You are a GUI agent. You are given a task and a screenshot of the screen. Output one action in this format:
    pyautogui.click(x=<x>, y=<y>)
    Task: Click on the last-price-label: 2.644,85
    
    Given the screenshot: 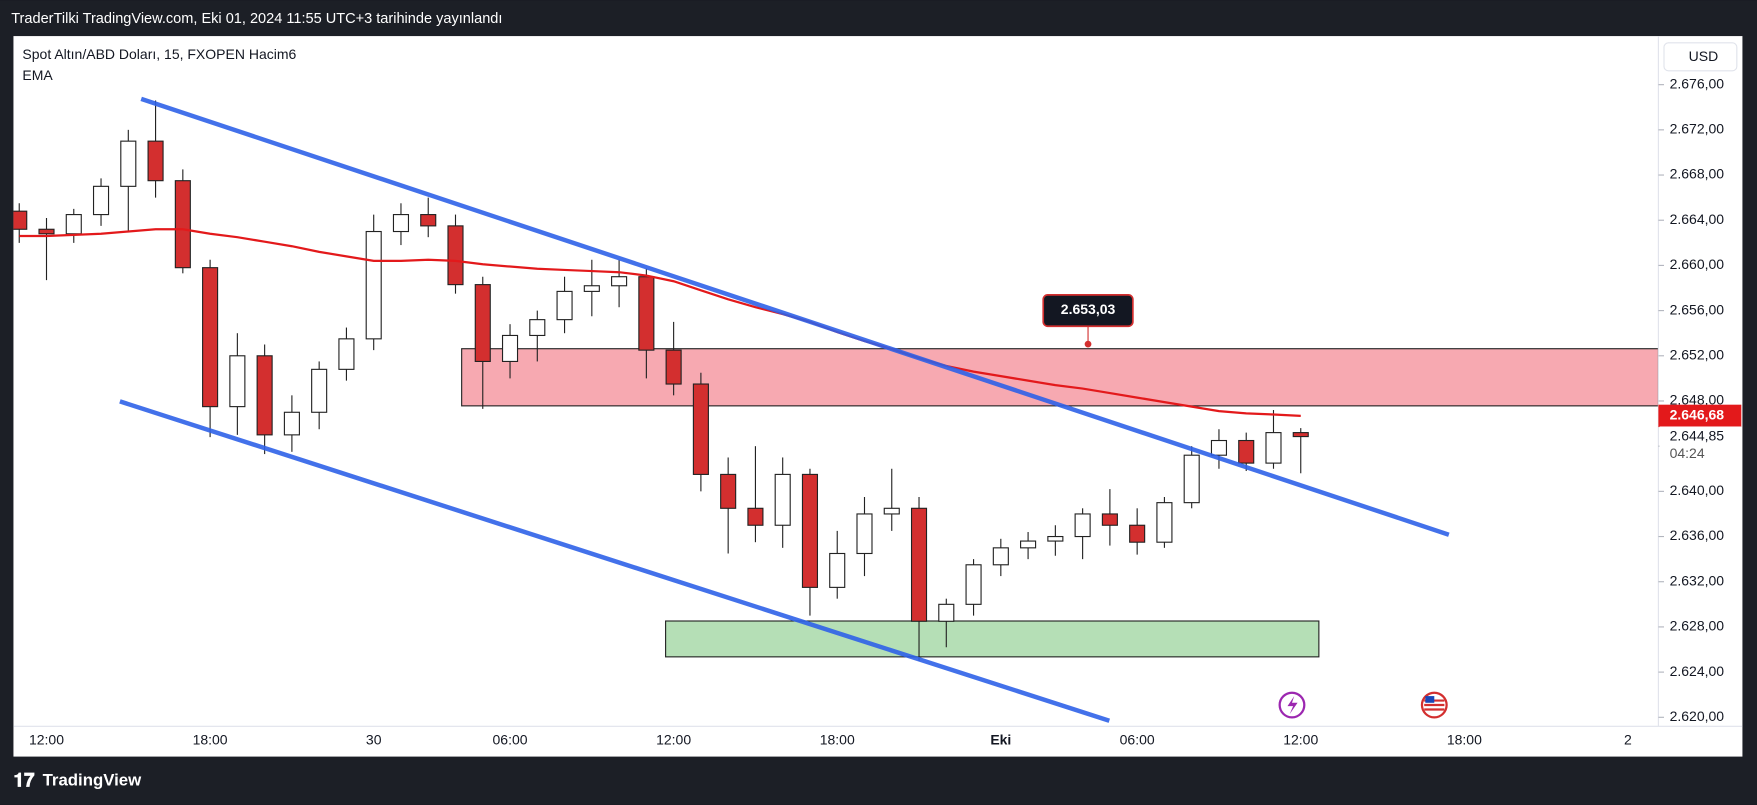 What is the action you would take?
    pyautogui.click(x=1697, y=435)
    